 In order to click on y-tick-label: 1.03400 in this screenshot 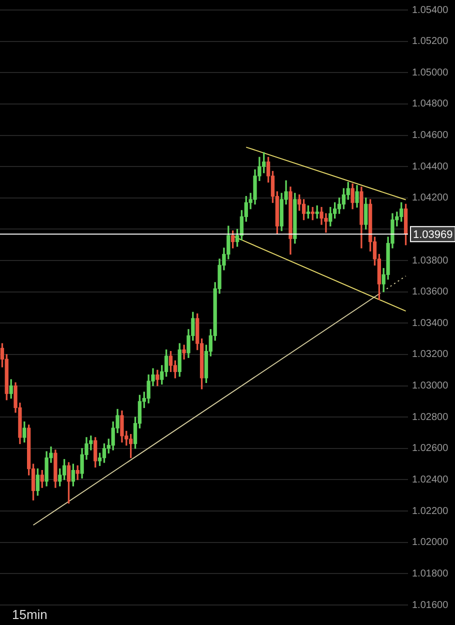, I will do `click(430, 323)`.